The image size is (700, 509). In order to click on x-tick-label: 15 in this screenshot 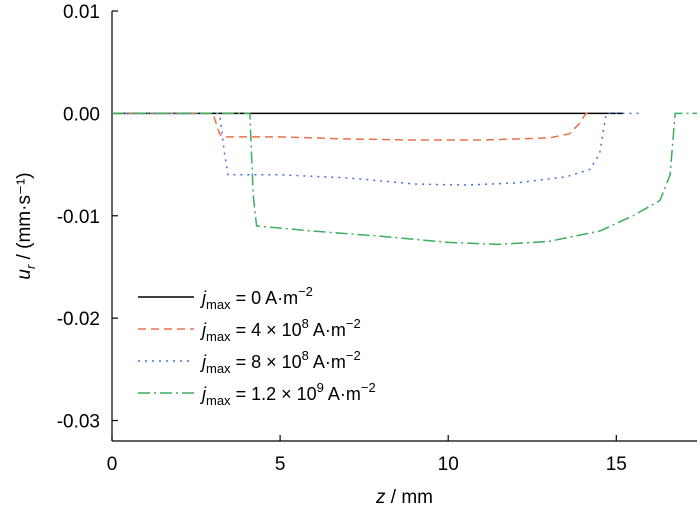, I will do `click(616, 464)`.